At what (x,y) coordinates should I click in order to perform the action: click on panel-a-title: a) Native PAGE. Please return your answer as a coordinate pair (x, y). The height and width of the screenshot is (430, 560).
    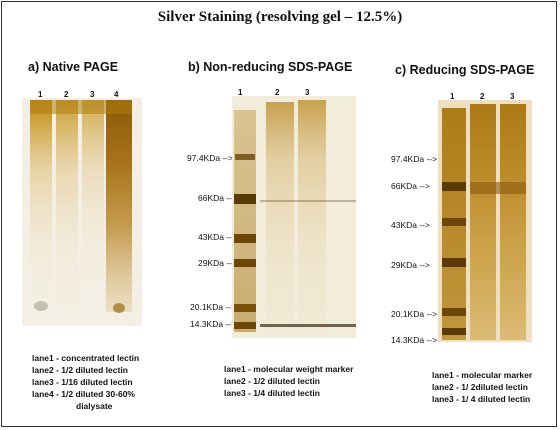
    Looking at the image, I should click on (73, 67).